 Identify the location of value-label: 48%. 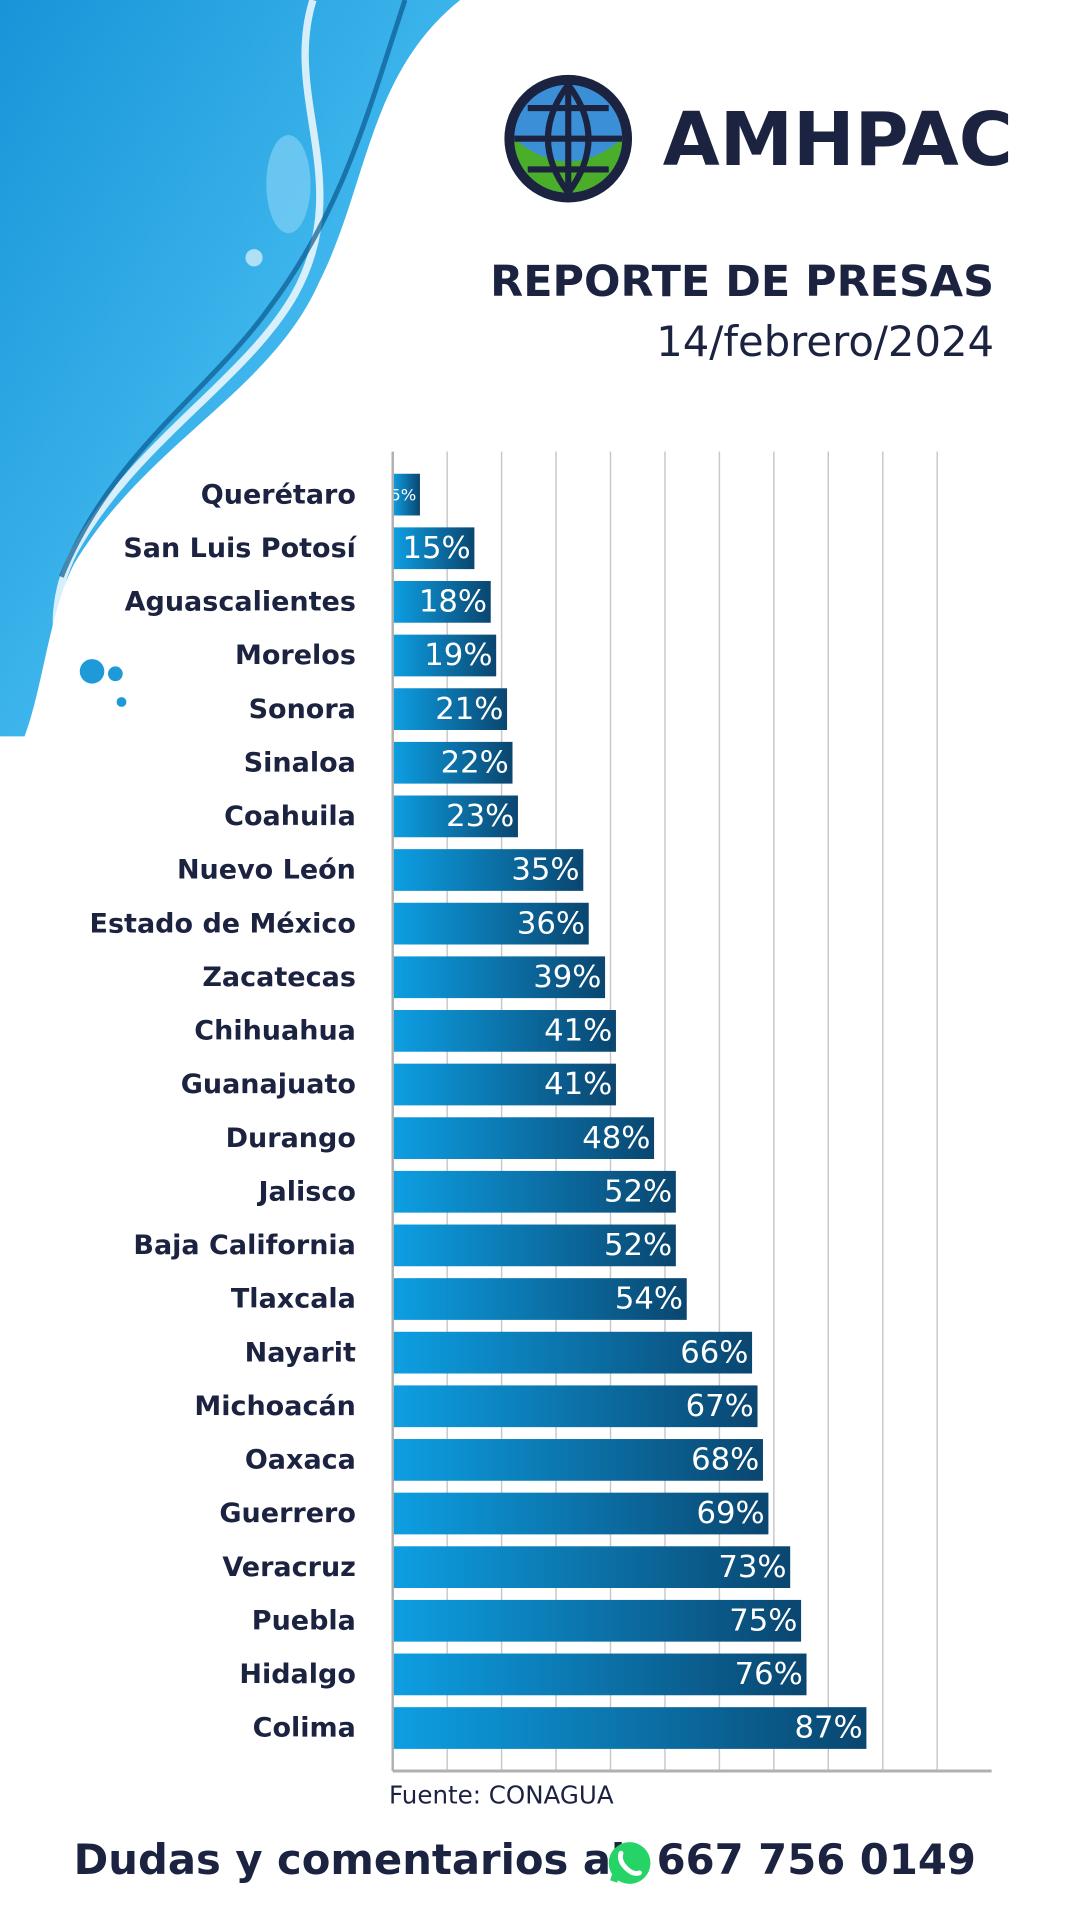
(616, 1138).